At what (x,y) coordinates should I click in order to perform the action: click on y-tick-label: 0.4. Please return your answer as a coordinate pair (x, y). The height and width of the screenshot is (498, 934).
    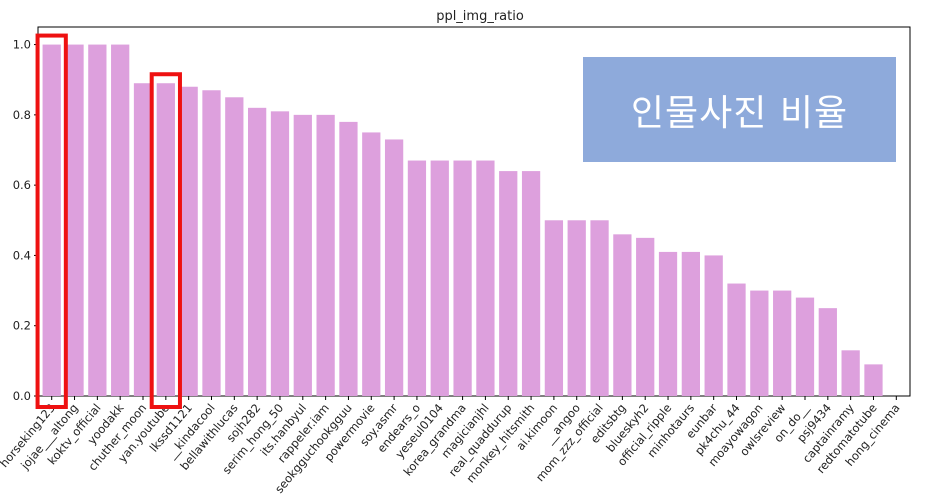
    Looking at the image, I should click on (22, 255).